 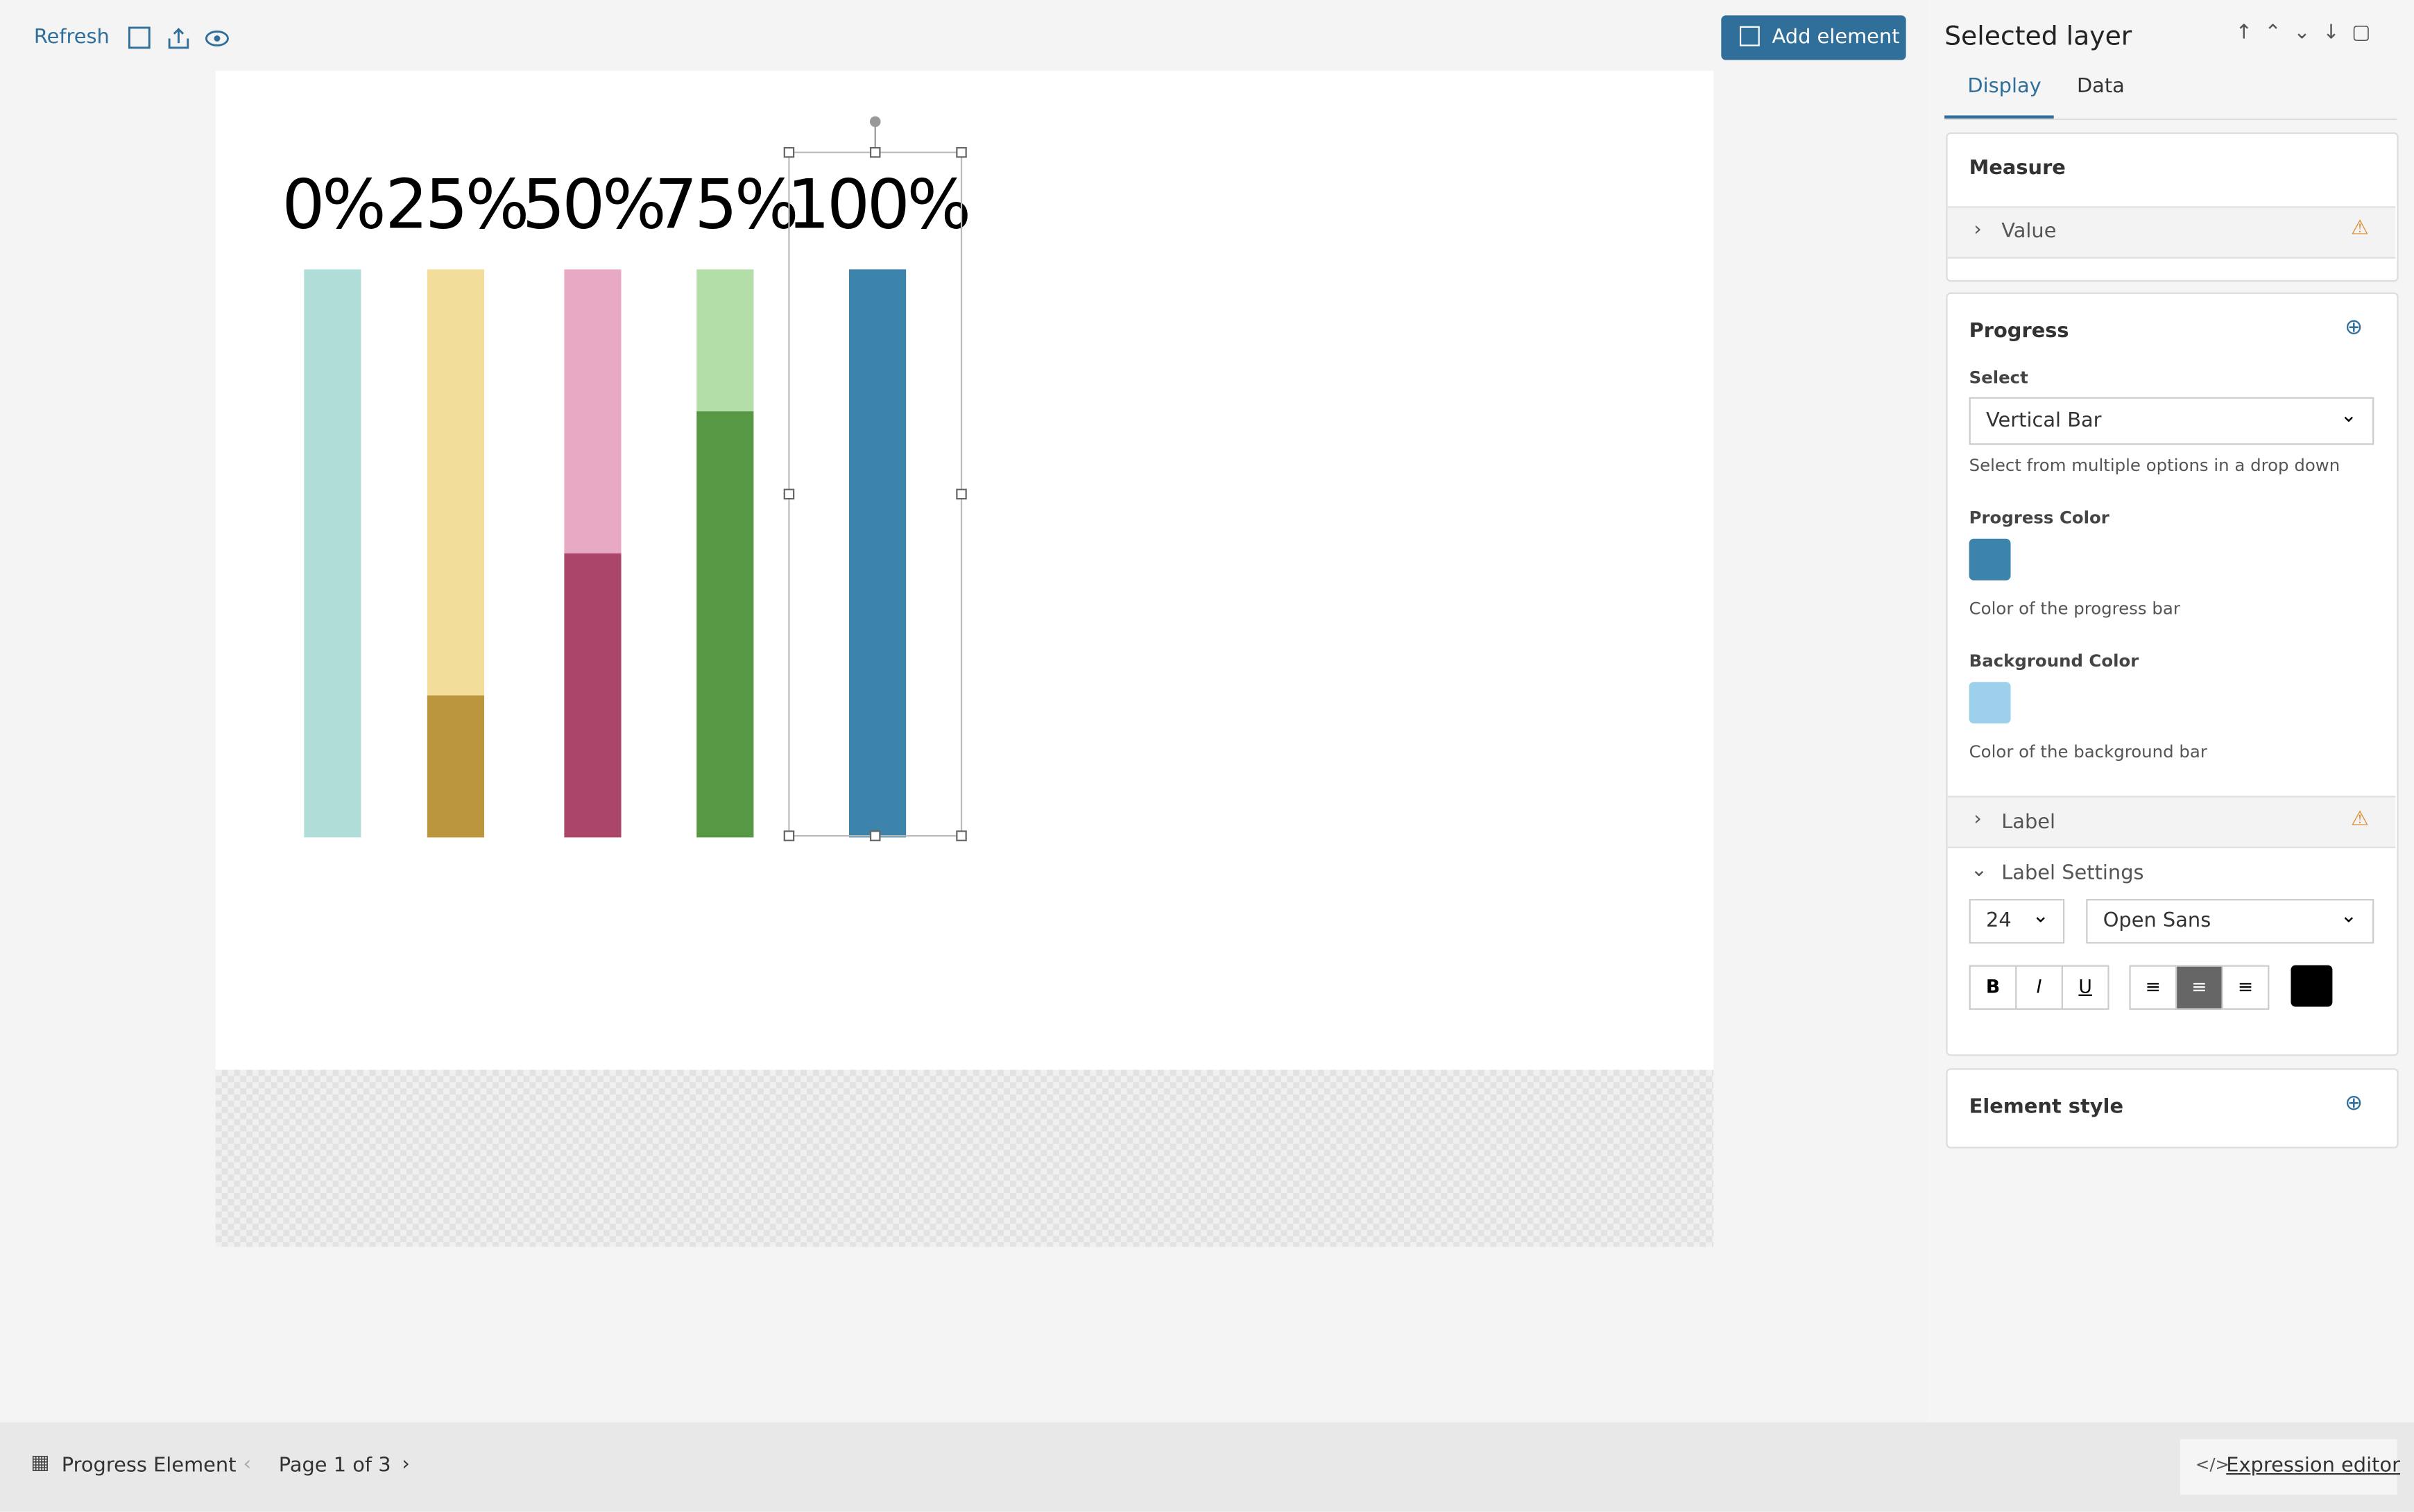 What do you see at coordinates (2172, 421) in the screenshot?
I see `select-dropdown: Vertical Bar ⌄` at bounding box center [2172, 421].